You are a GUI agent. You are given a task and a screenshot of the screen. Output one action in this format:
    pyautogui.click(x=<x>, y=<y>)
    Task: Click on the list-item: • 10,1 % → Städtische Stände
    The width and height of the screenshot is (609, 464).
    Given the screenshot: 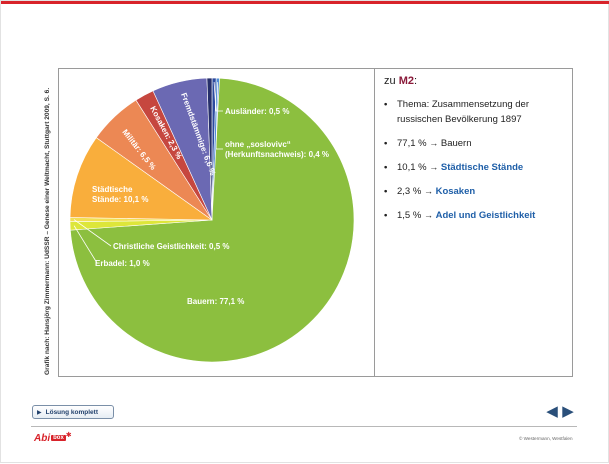 What is the action you would take?
    pyautogui.click(x=477, y=167)
    